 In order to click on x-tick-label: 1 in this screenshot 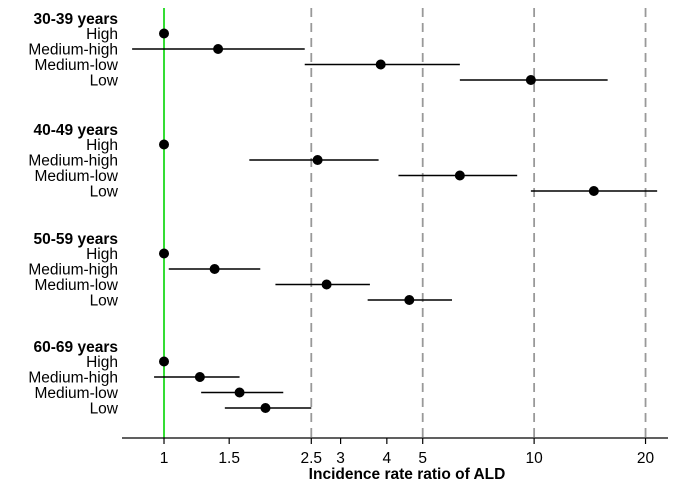, I will do `click(164, 458)`.